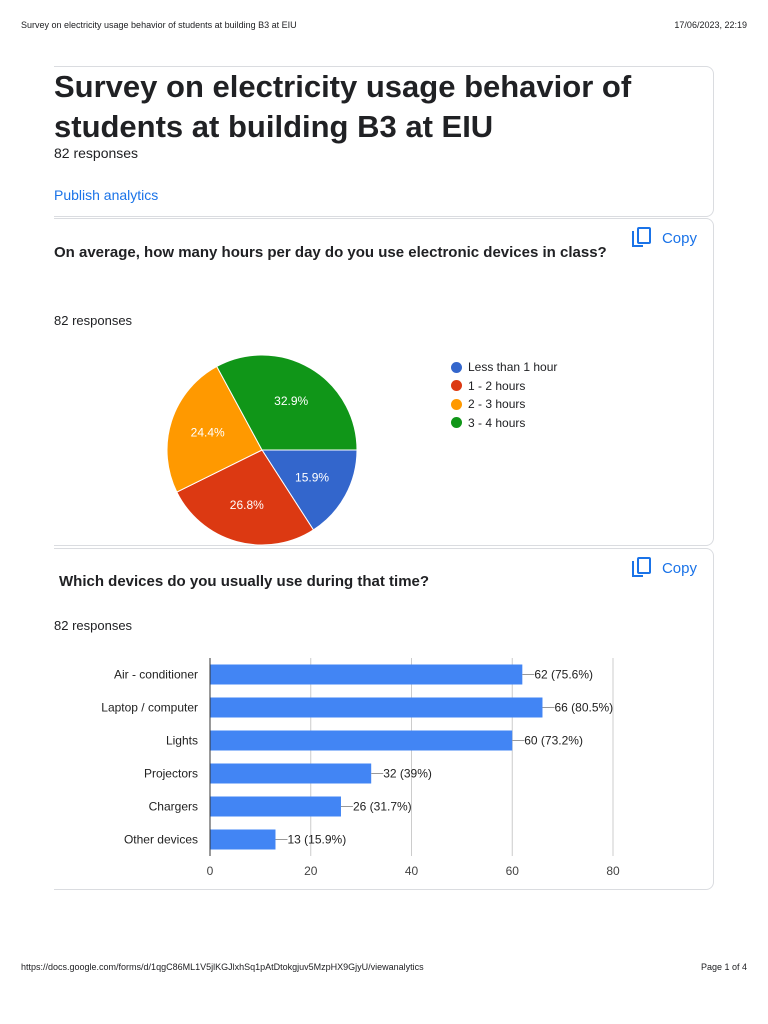 The height and width of the screenshot is (1024, 768). What do you see at coordinates (513, 871) in the screenshot?
I see `x-tick-label: 60` at bounding box center [513, 871].